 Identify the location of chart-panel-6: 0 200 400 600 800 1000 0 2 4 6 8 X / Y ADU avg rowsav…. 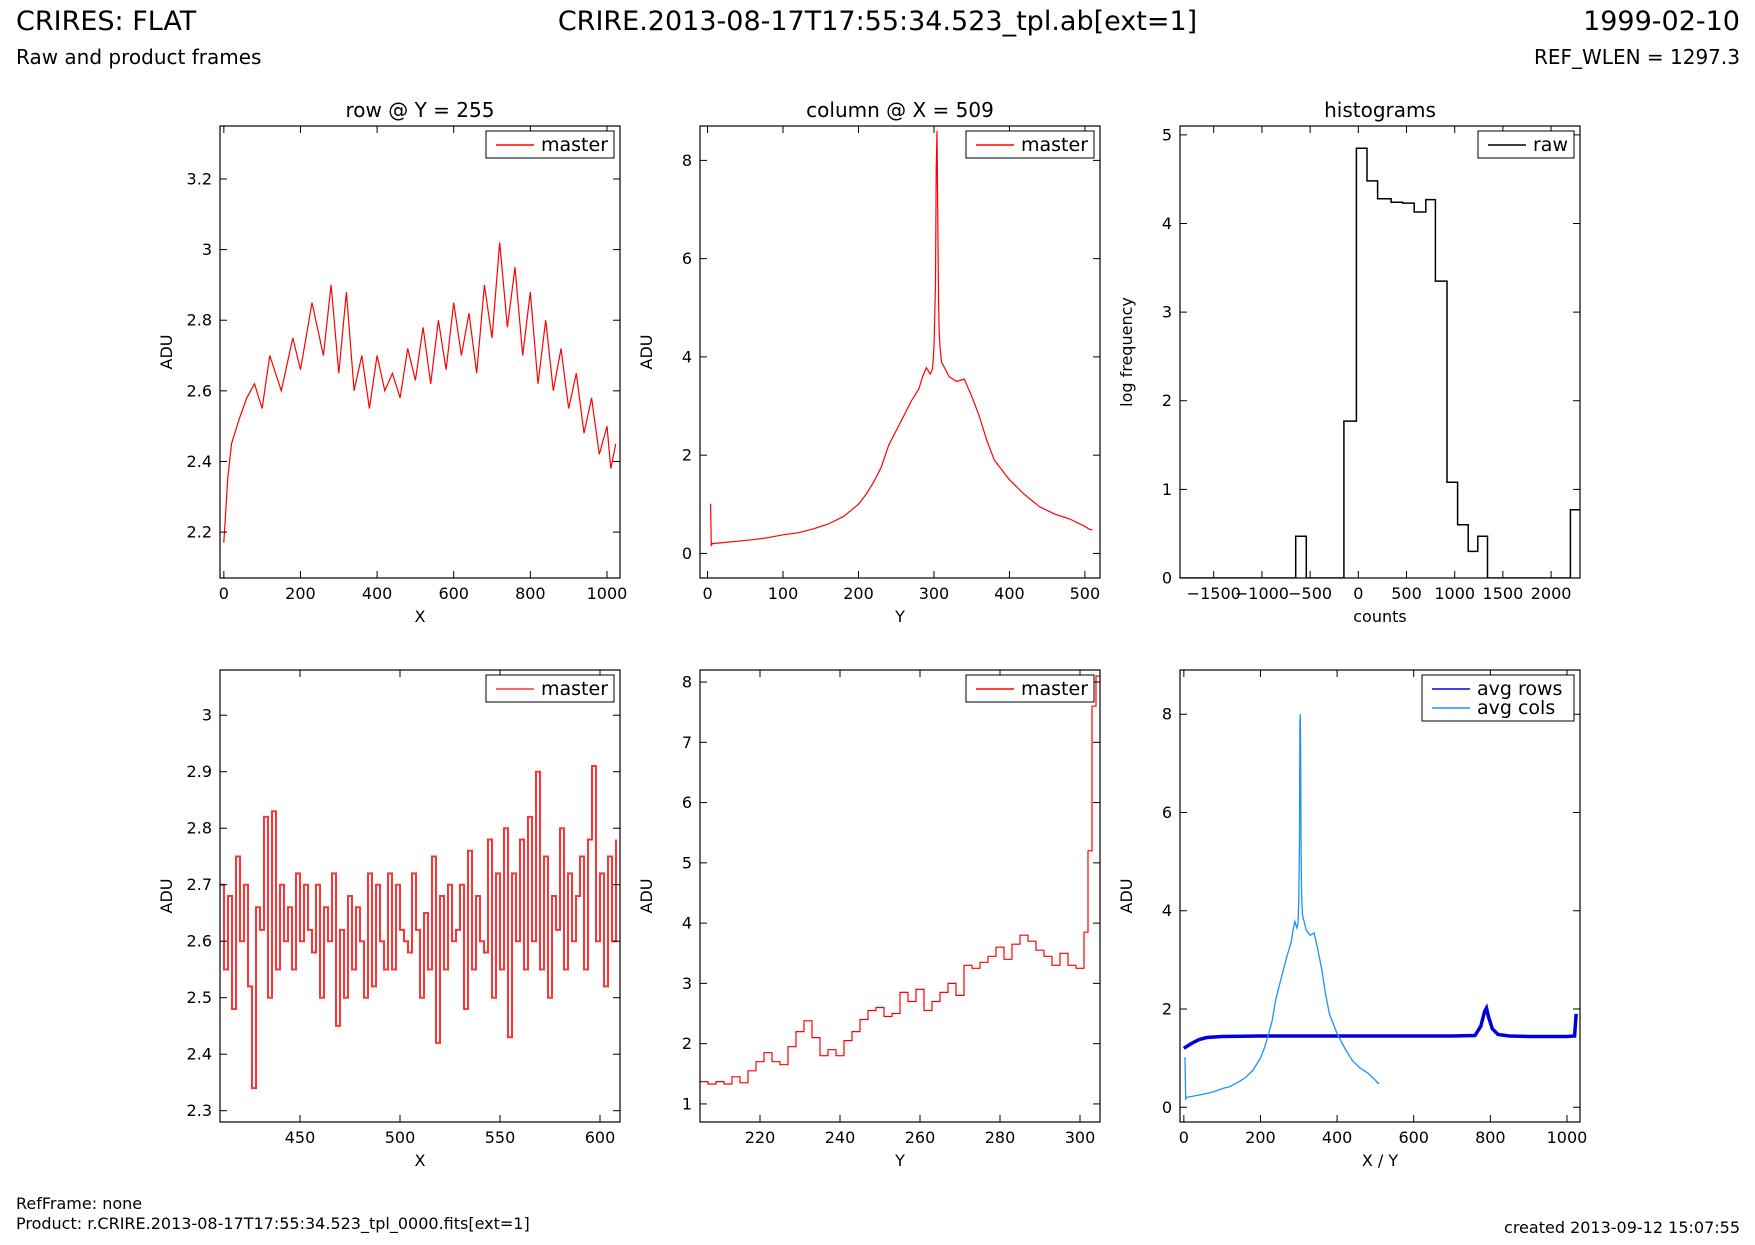
(1352, 919).